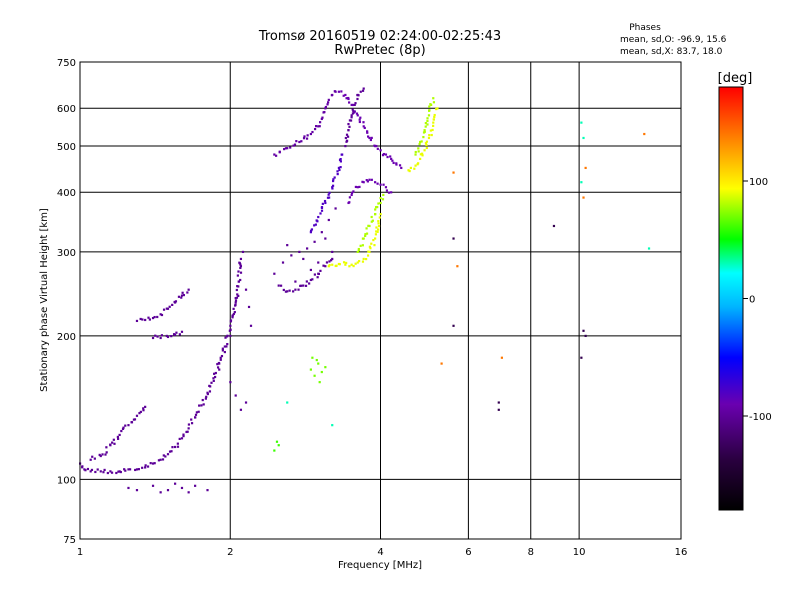 Image resolution: width=800 pixels, height=600 pixels. What do you see at coordinates (671, 52) in the screenshot?
I see `stats-x-line: mean, sd,X: 83.7, 18.0` at bounding box center [671, 52].